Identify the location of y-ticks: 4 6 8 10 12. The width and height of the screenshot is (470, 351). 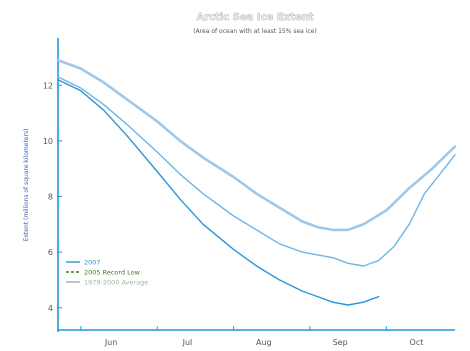
(52, 197).